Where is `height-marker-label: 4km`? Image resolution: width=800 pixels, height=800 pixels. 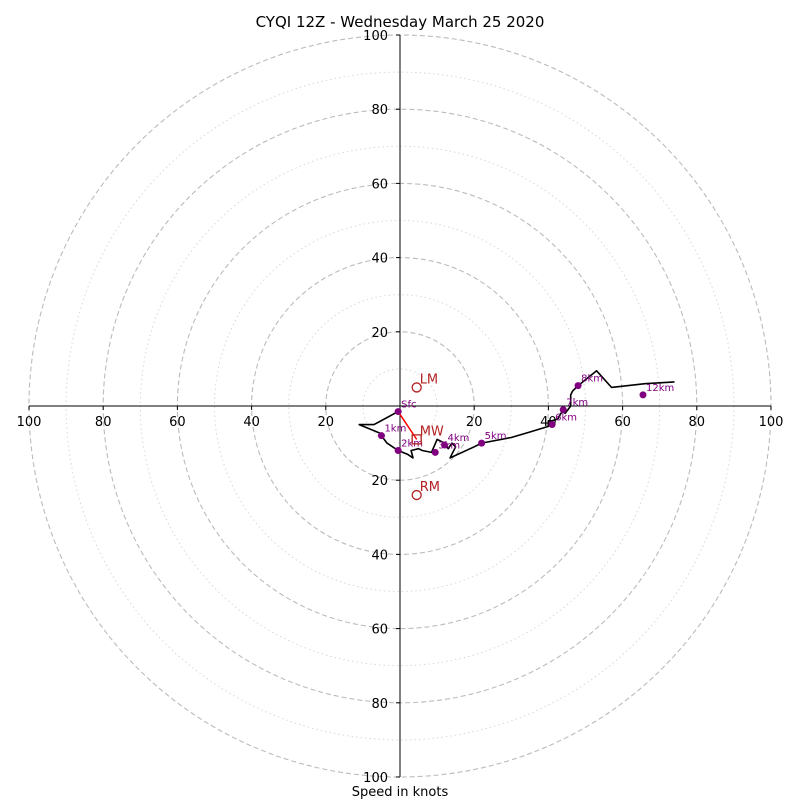
height-marker-label: 4km is located at coordinates (459, 438).